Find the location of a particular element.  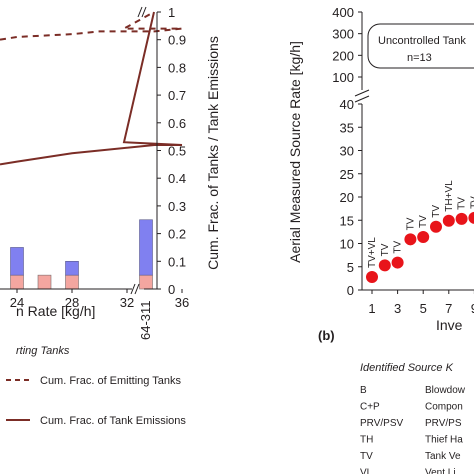

left-y2-tick-label: 0.4 is located at coordinates (177, 178).